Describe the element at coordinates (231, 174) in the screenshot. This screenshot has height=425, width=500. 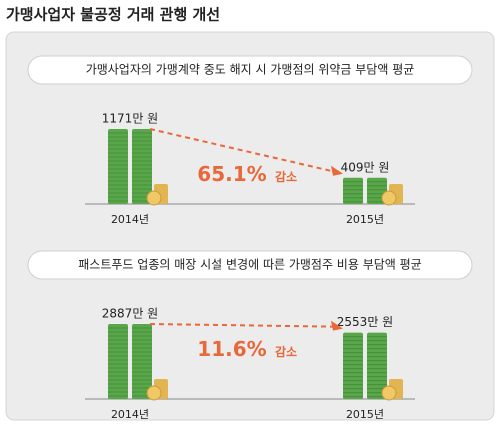
I see `change-percent: 65.1%` at that location.